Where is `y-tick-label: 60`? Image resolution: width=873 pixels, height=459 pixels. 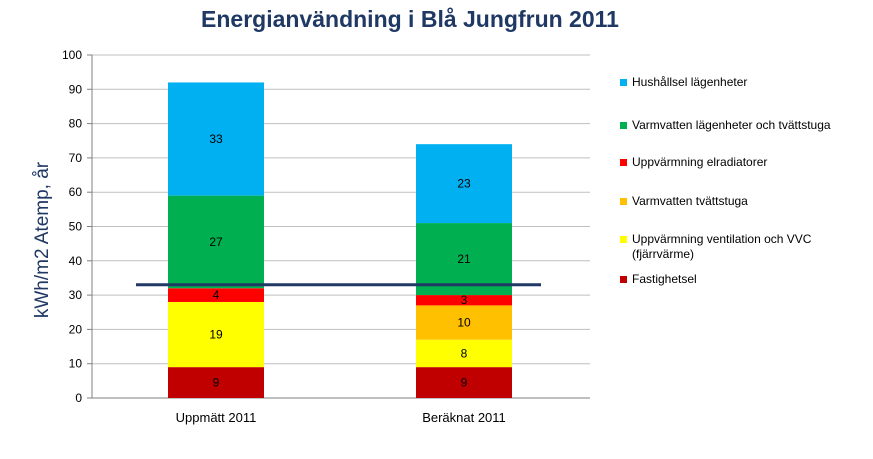 y-tick-label: 60 is located at coordinates (76, 192).